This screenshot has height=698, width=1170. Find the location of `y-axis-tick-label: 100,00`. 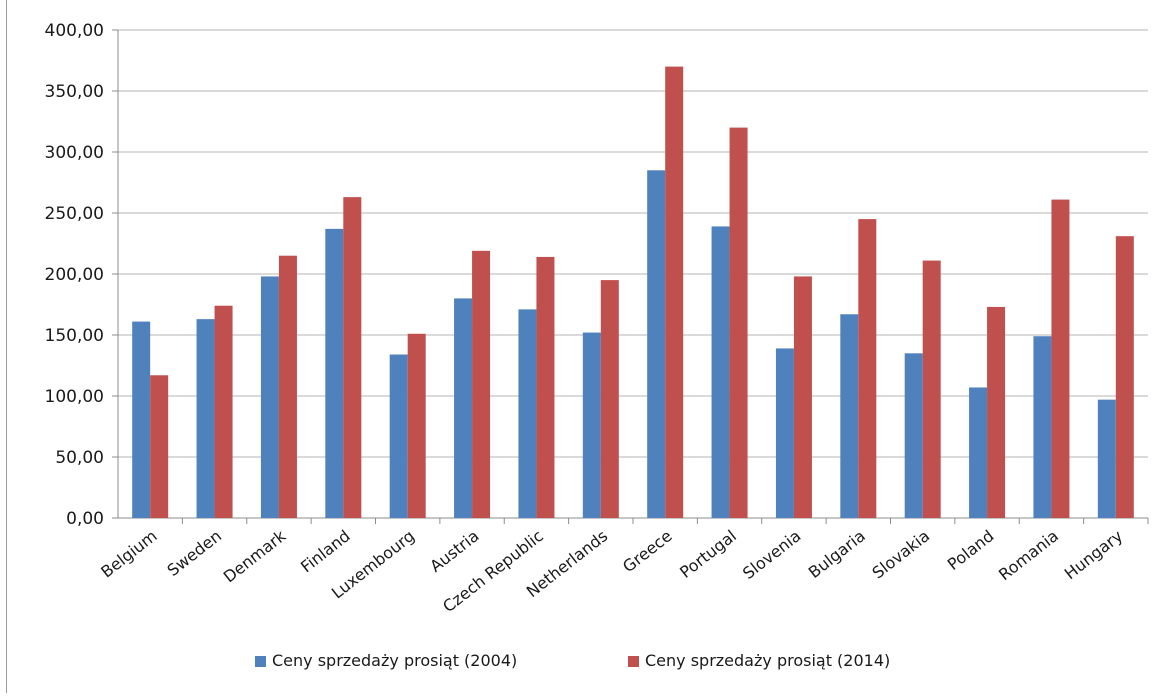

y-axis-tick-label: 100,00 is located at coordinates (74, 397).